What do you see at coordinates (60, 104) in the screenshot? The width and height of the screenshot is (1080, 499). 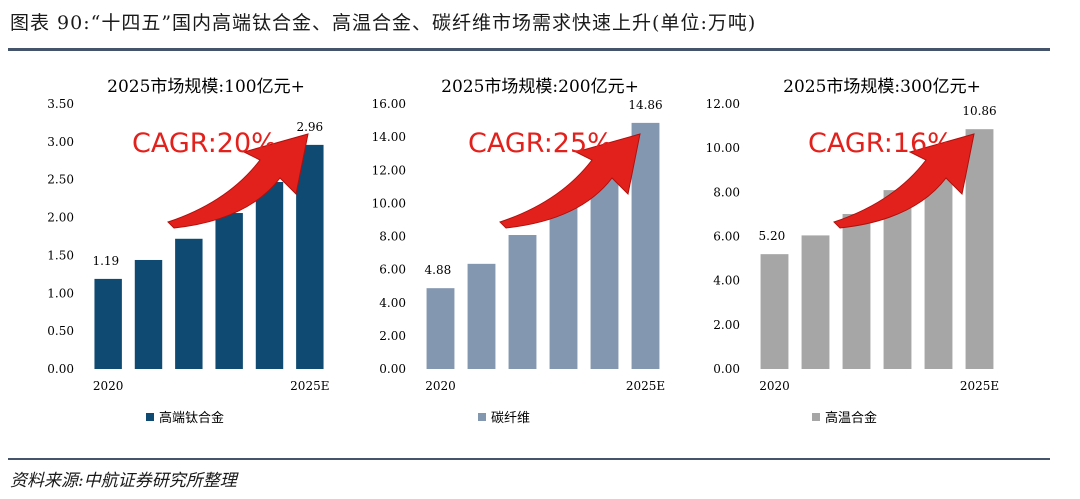 I see `y-tick-label: 3.50` at bounding box center [60, 104].